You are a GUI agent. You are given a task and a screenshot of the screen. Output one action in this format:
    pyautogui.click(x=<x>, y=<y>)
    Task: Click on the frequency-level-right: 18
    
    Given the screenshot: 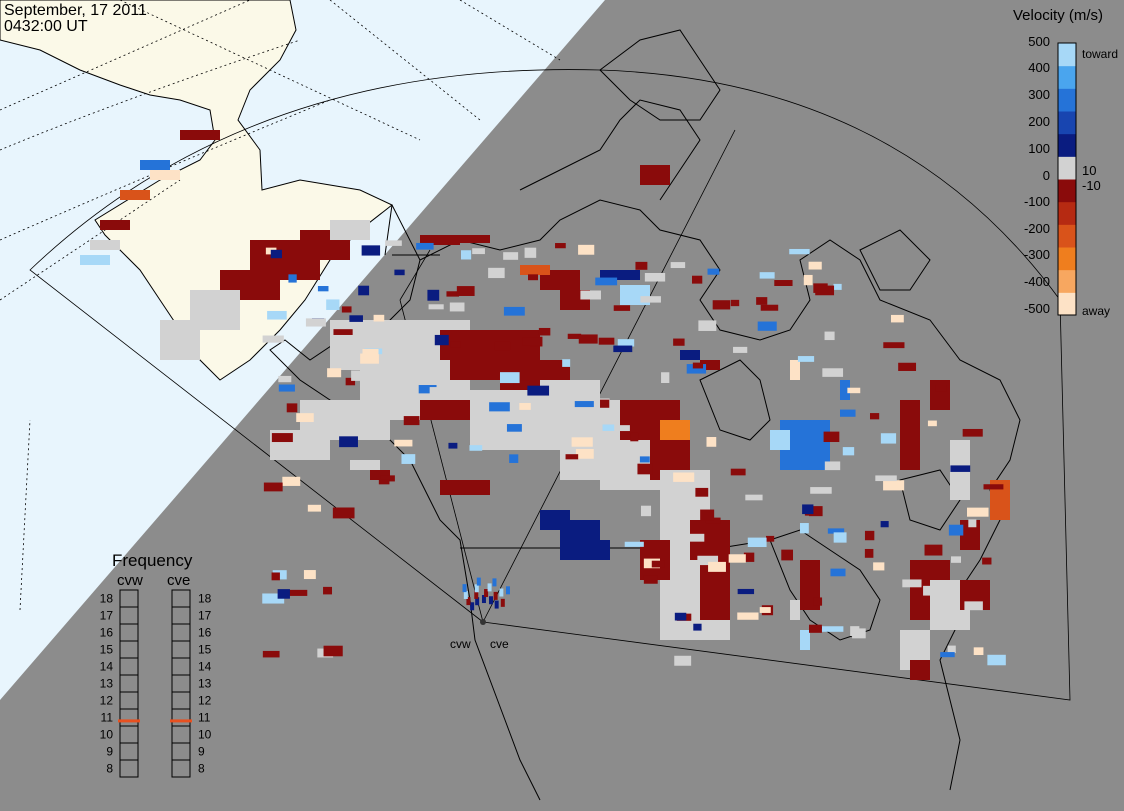 What is the action you would take?
    pyautogui.click(x=205, y=599)
    